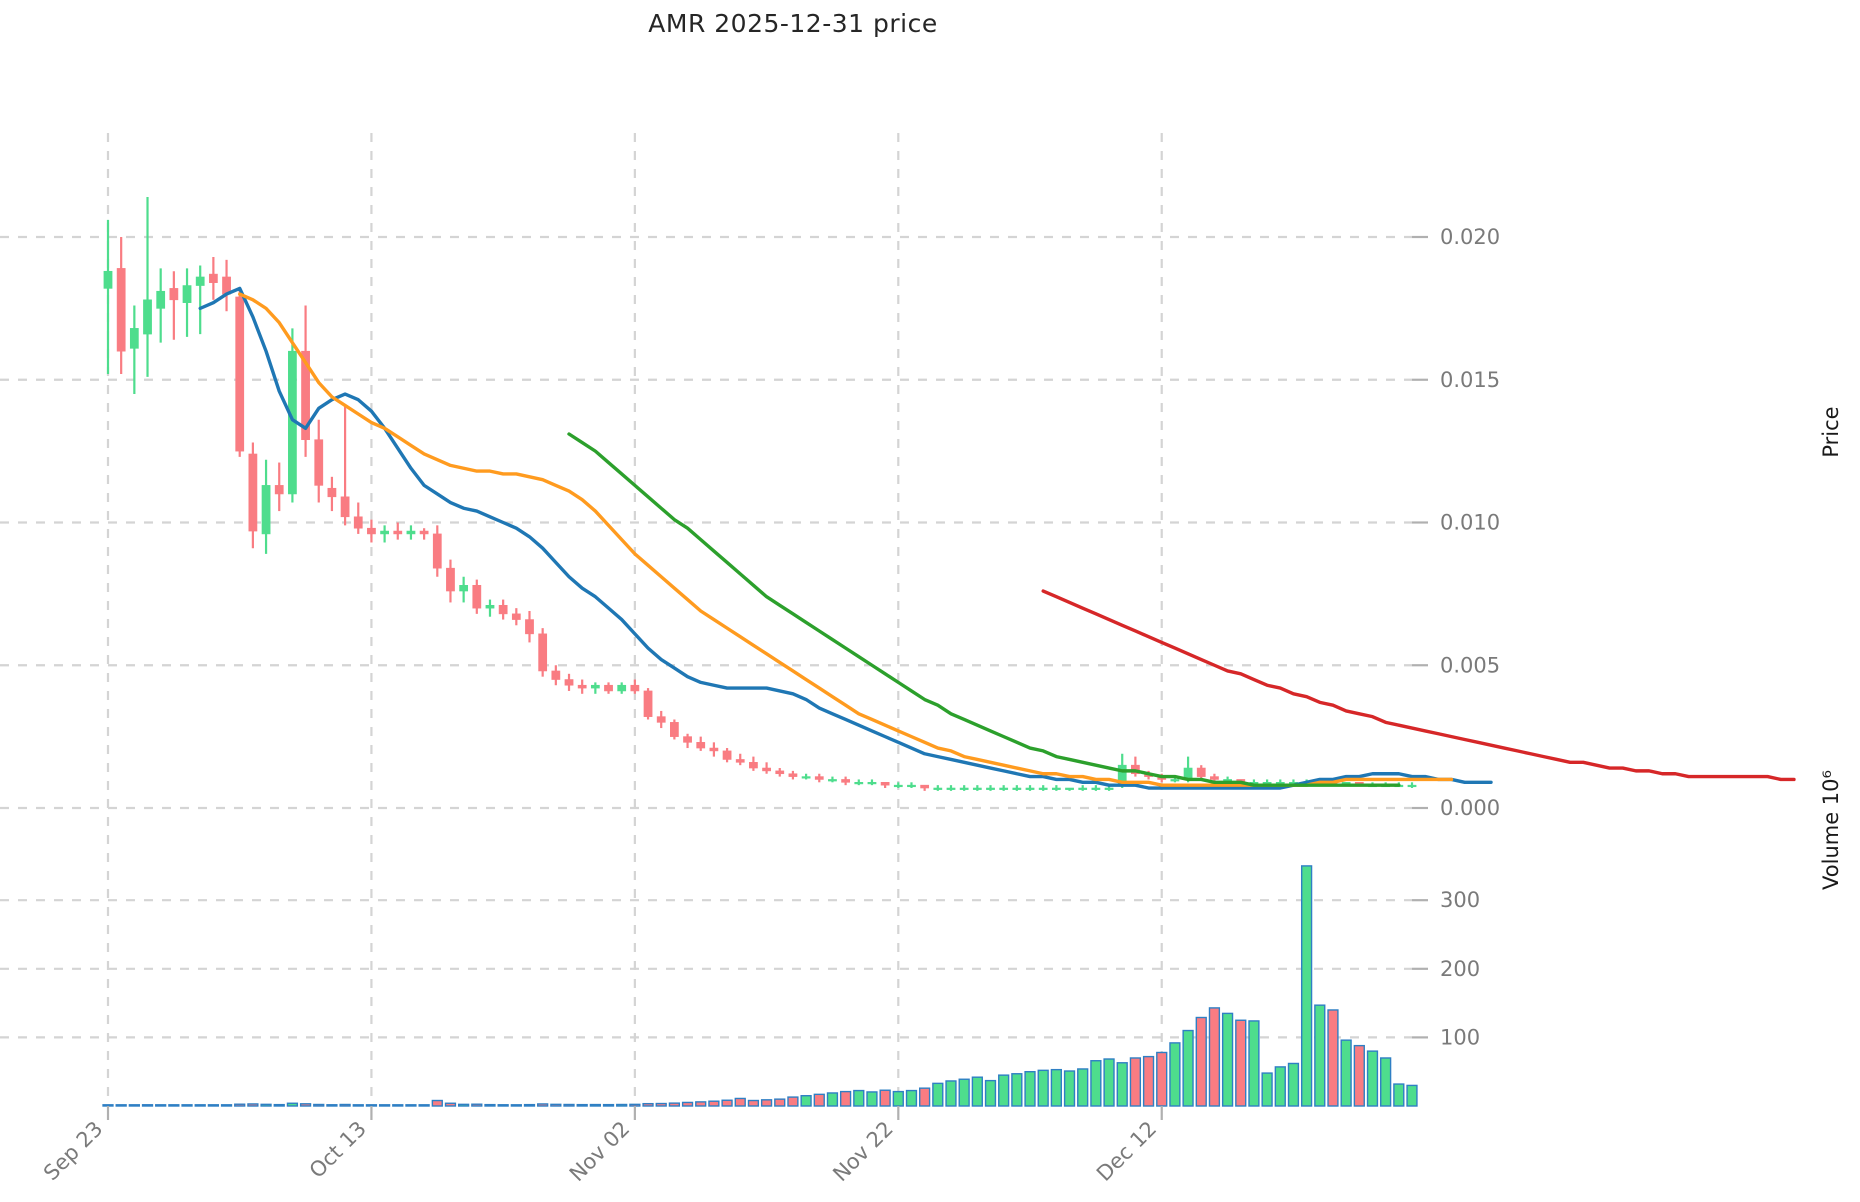 The width and height of the screenshot is (1860, 1202). Describe the element at coordinates (1418, 685) in the screenshot. I see `ma-line-ma_longest` at that location.